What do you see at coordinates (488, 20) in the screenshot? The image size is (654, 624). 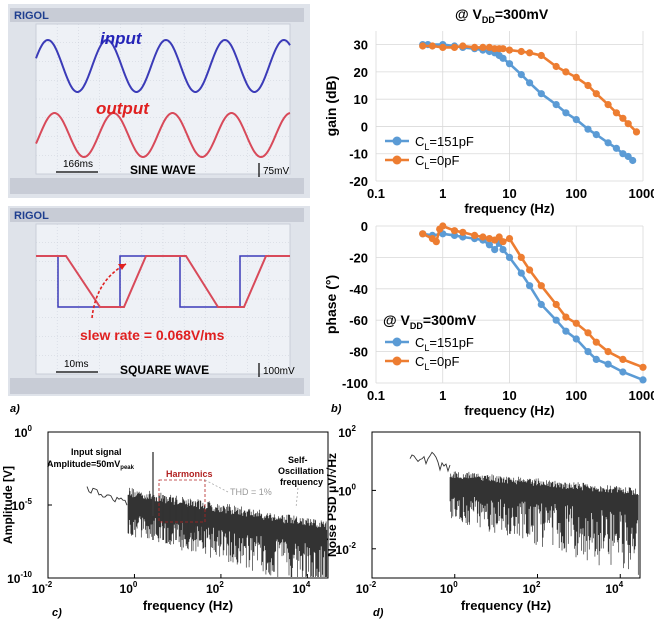 I see `title-sub: DD` at bounding box center [488, 20].